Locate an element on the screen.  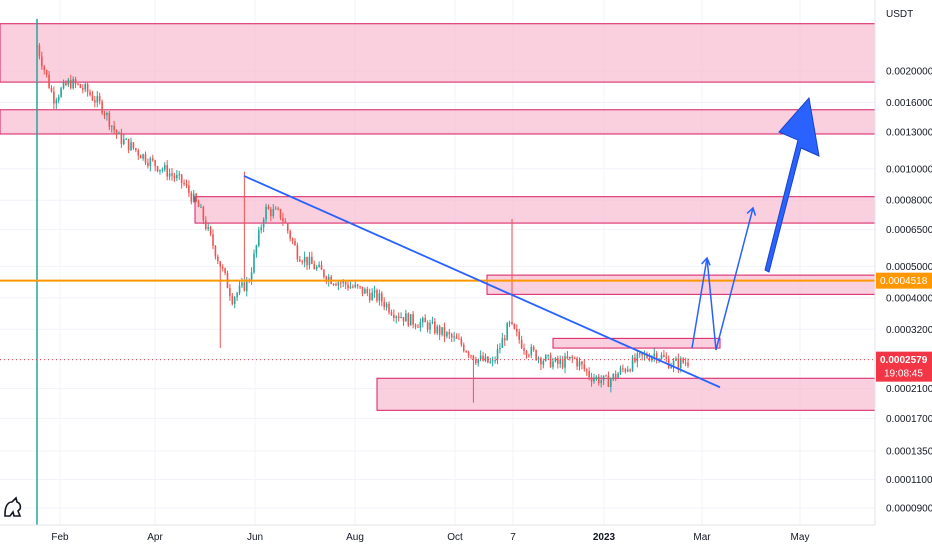
x-tick-label: May is located at coordinates (800, 537).